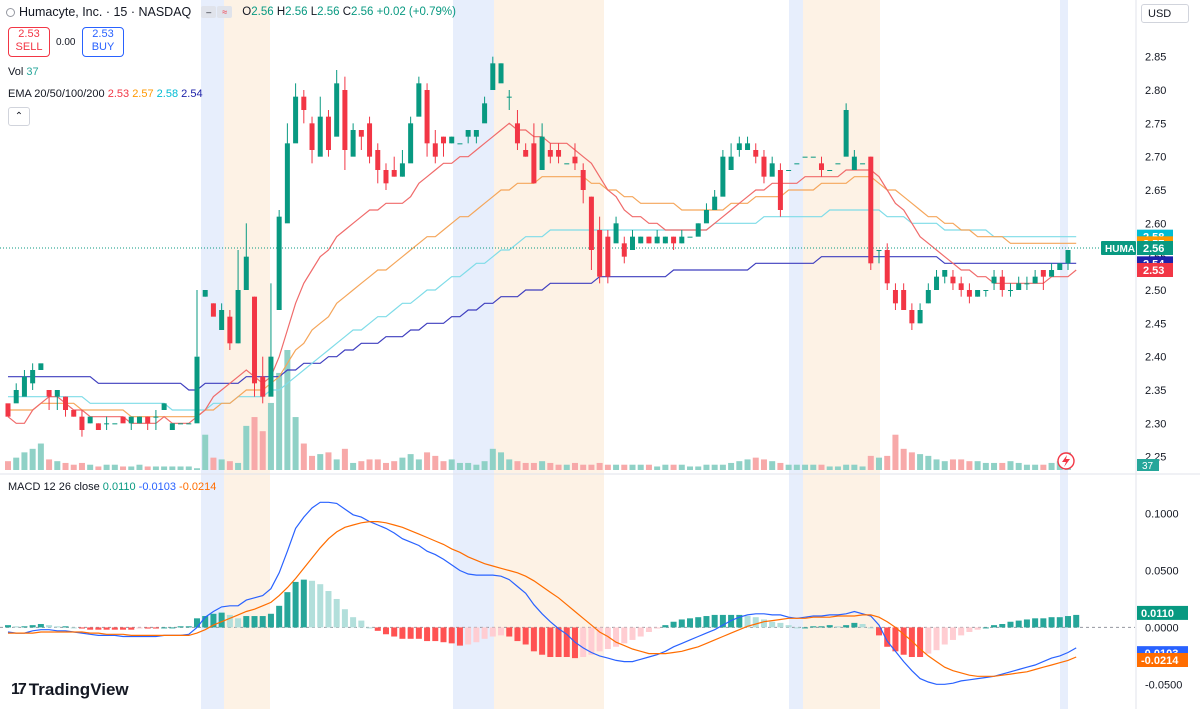 This screenshot has width=1200, height=709. What do you see at coordinates (1162, 572) in the screenshot?
I see `macd-tick-label: 0.0500` at bounding box center [1162, 572].